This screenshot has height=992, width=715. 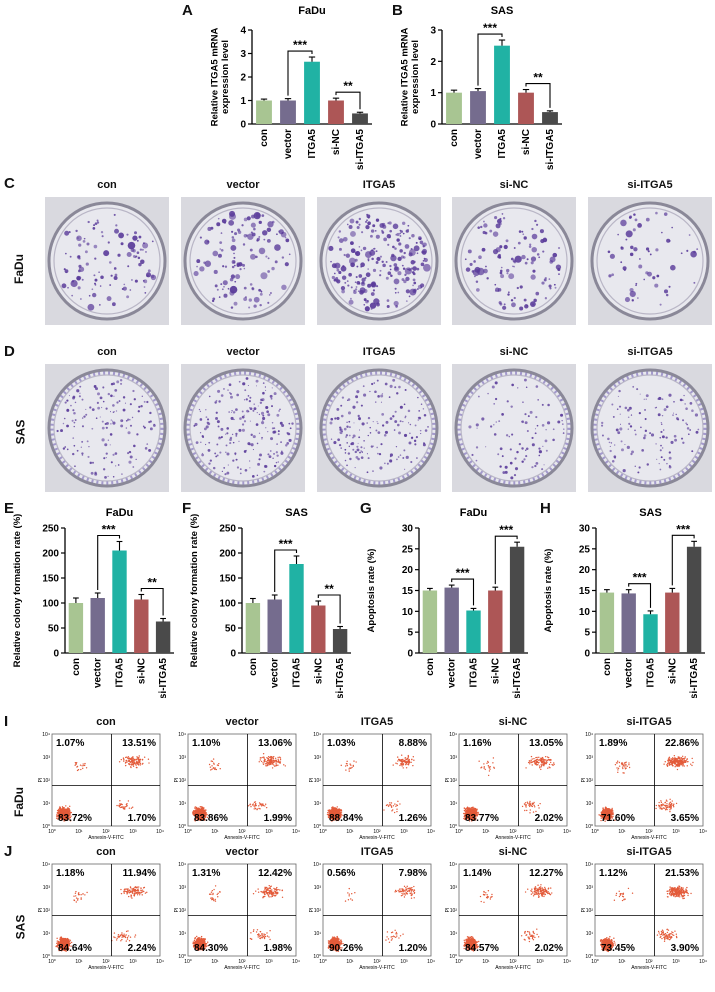 What do you see at coordinates (107, 261) in the screenshot?
I see `dish-inner-rim` at bounding box center [107, 261].